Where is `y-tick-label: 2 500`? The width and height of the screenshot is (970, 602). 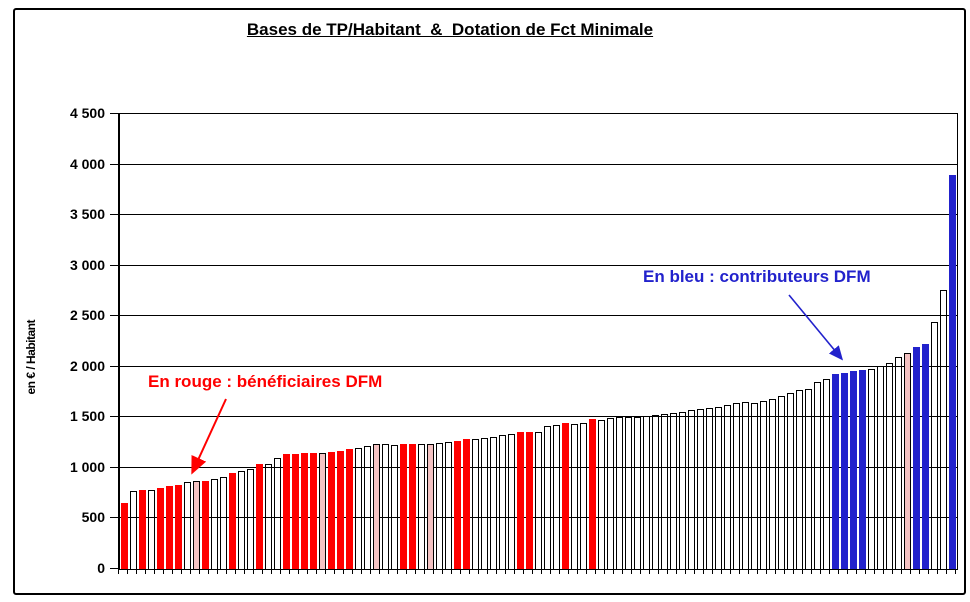 y-tick-label: 2 500 is located at coordinates (87, 315).